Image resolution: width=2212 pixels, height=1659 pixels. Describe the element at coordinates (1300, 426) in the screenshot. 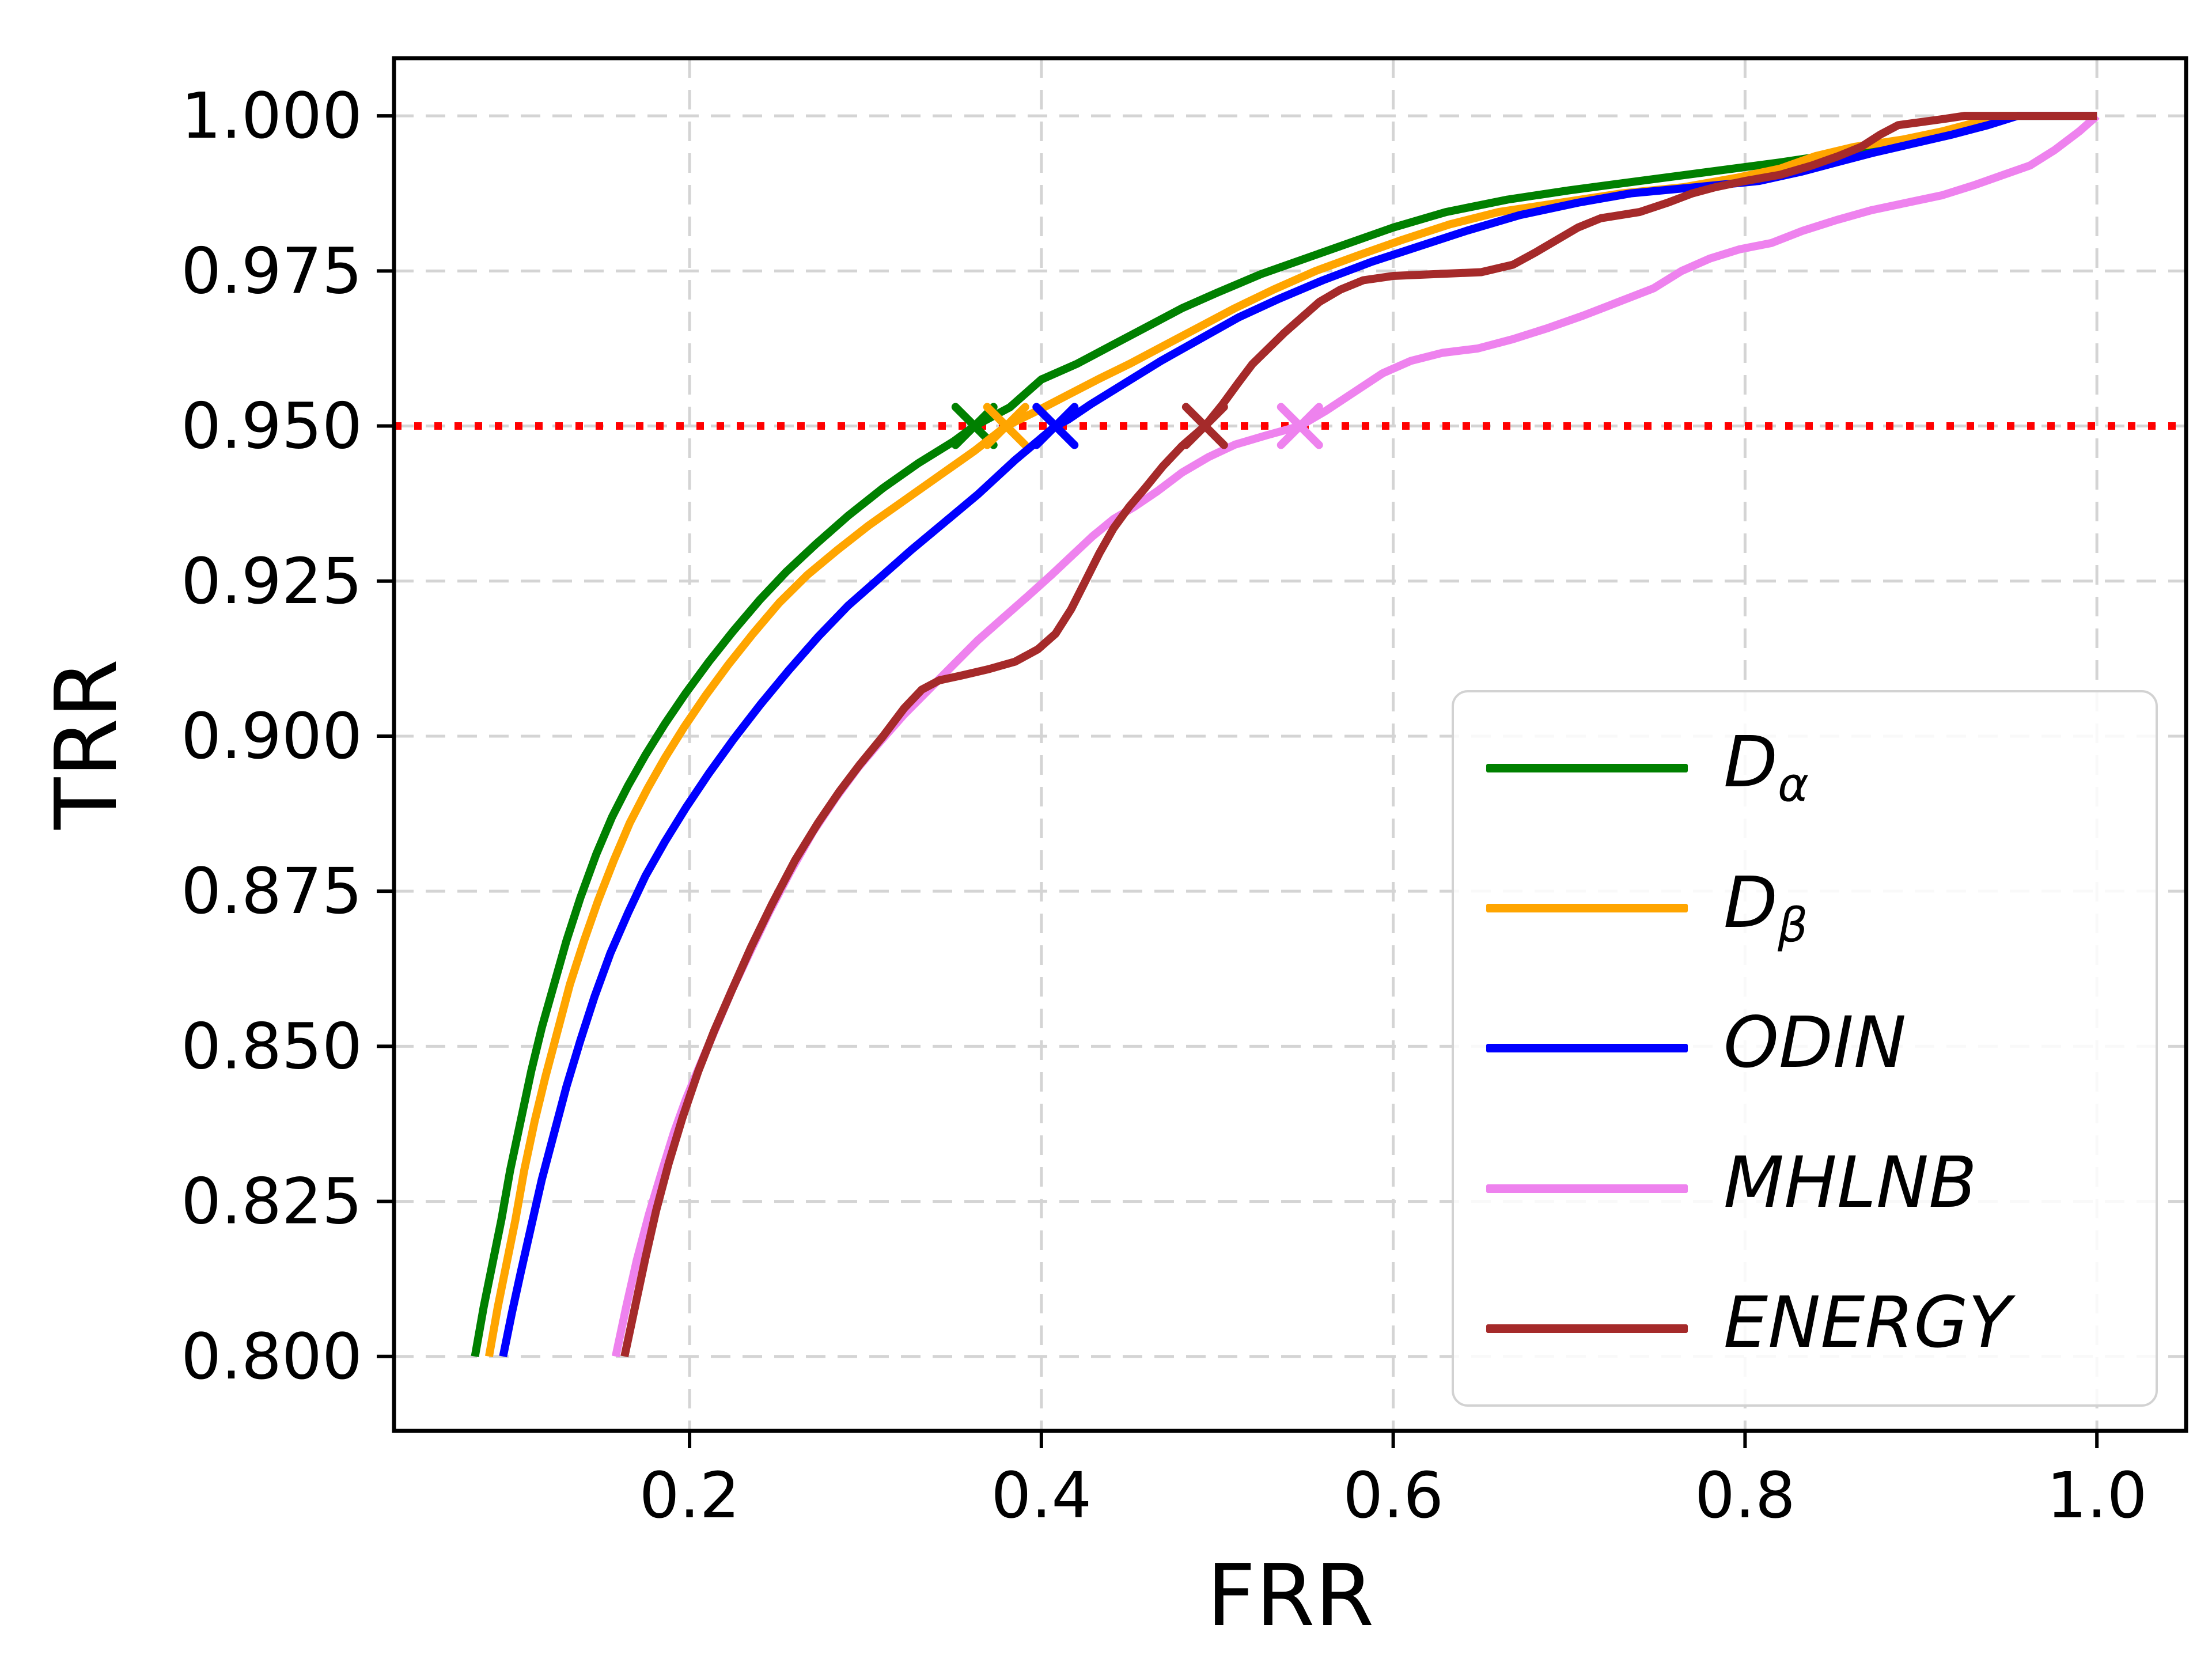

I see `marker-MHLNB` at that location.